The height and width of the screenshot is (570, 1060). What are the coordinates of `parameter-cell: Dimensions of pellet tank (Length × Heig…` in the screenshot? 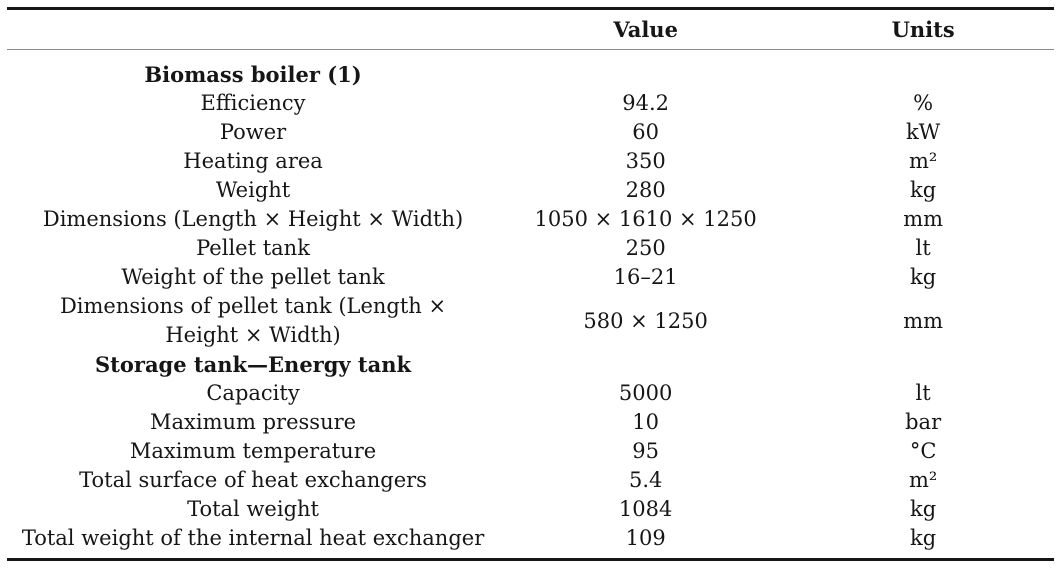 It's located at (253, 320).